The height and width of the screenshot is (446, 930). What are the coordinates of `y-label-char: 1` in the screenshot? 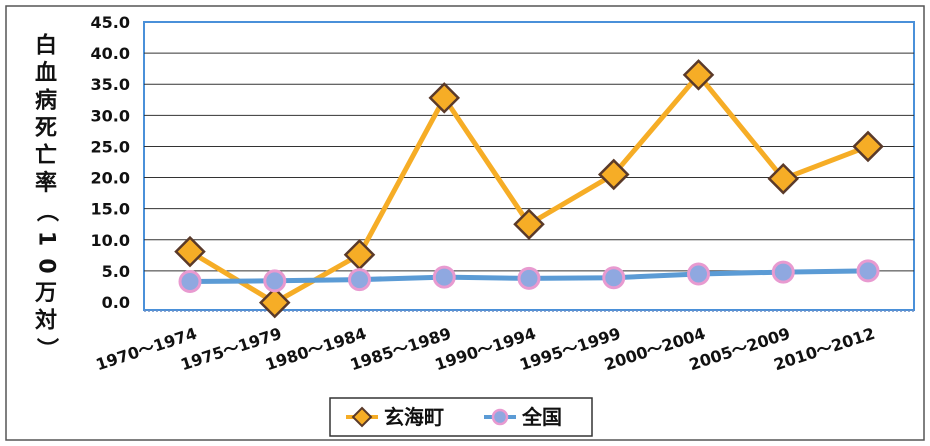 It's located at (46, 238).